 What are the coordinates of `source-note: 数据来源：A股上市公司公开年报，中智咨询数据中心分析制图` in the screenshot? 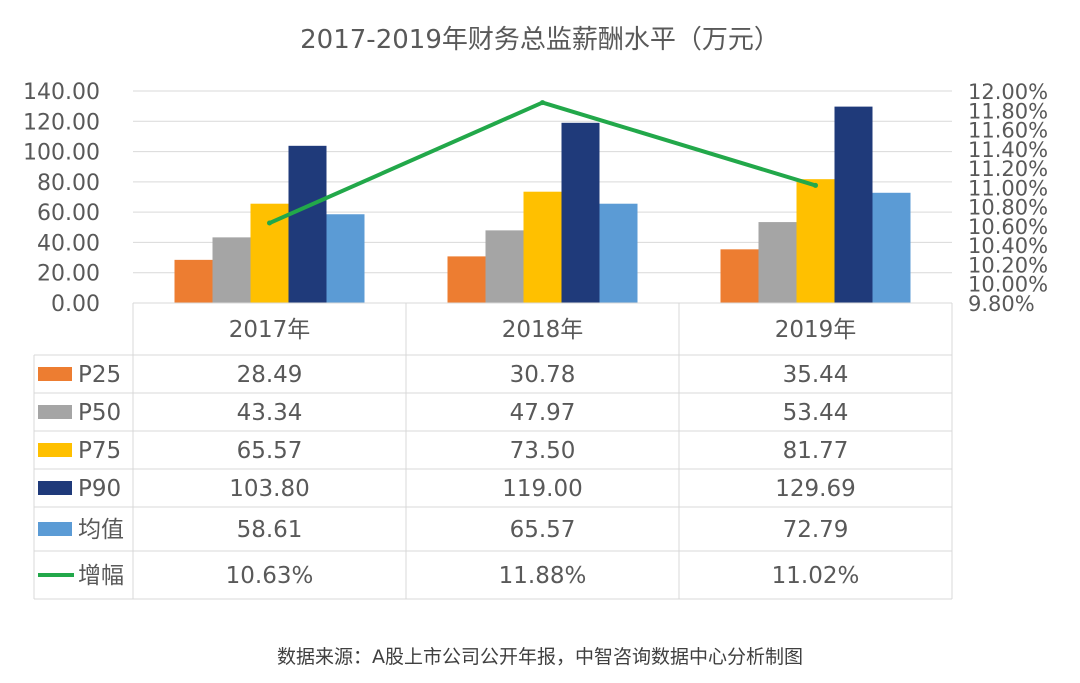 It's located at (540, 657).